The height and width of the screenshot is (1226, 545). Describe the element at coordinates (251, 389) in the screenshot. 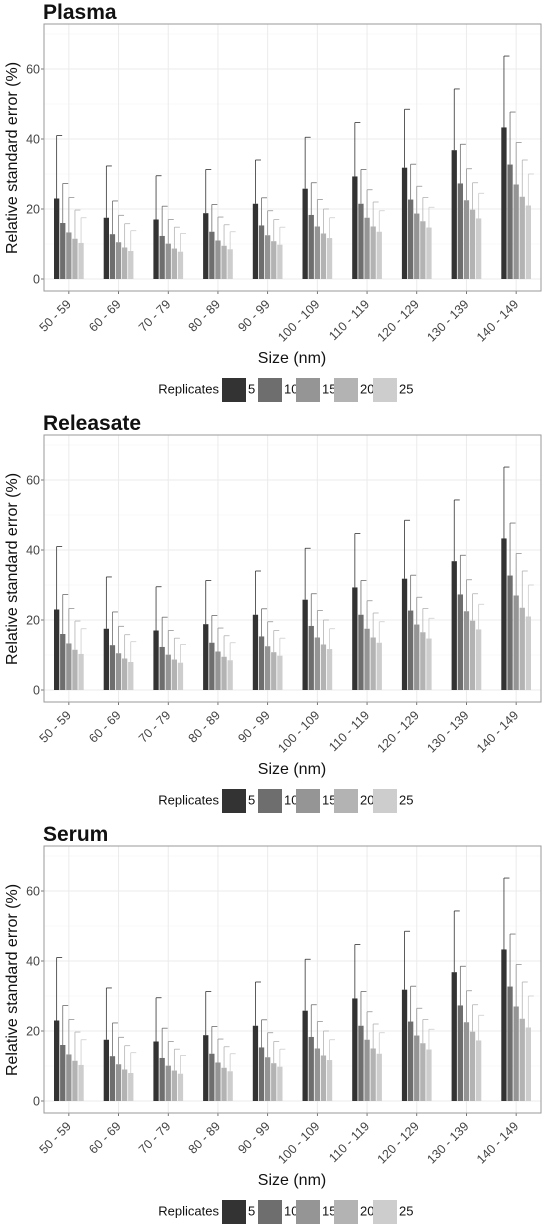

I see `legend-label-5: 5` at that location.